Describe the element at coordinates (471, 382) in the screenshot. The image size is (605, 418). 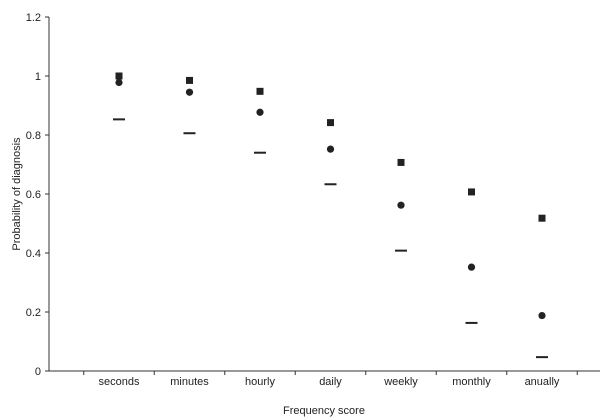
I see `x-tick-label: monthly` at that location.